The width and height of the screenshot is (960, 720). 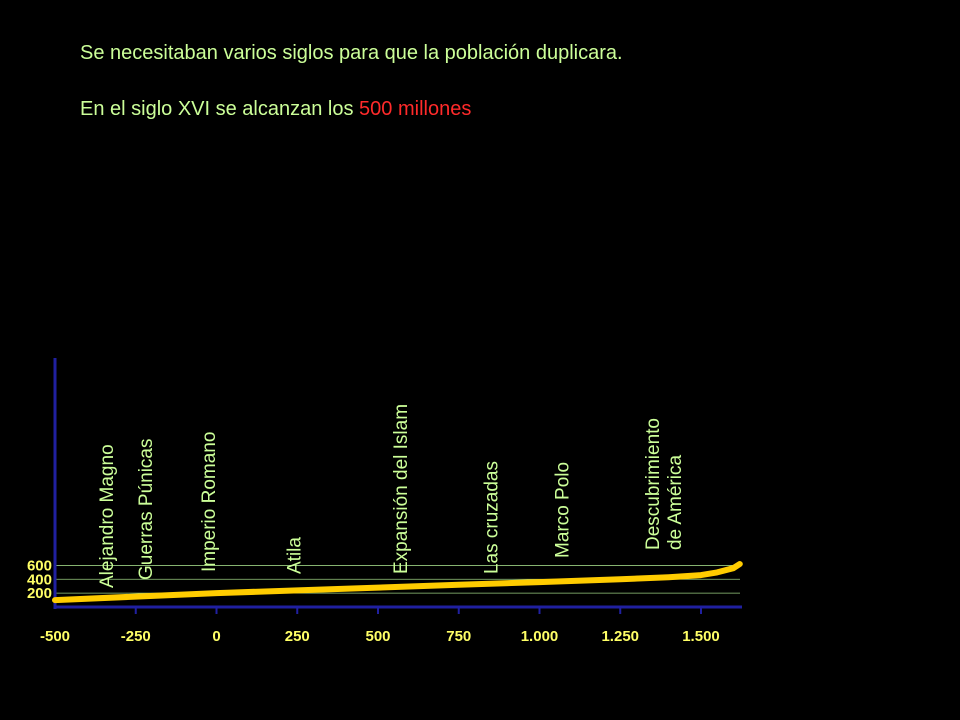 I want to click on x-tick-label: 750, so click(x=458, y=636).